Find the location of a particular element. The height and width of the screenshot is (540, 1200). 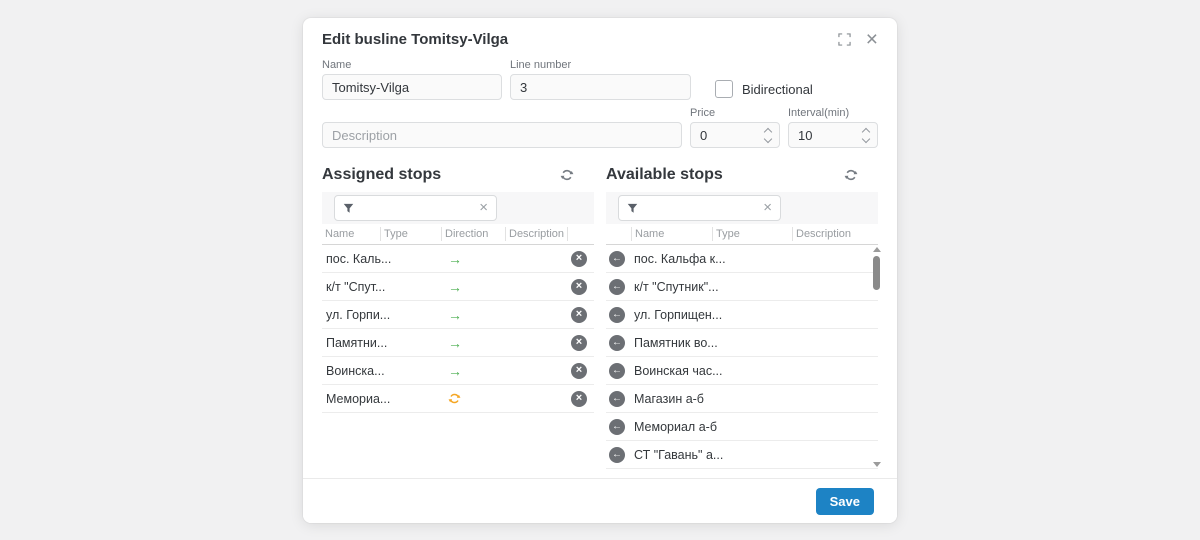

available-stop-row: ← Магазин а-б is located at coordinates (742, 399).